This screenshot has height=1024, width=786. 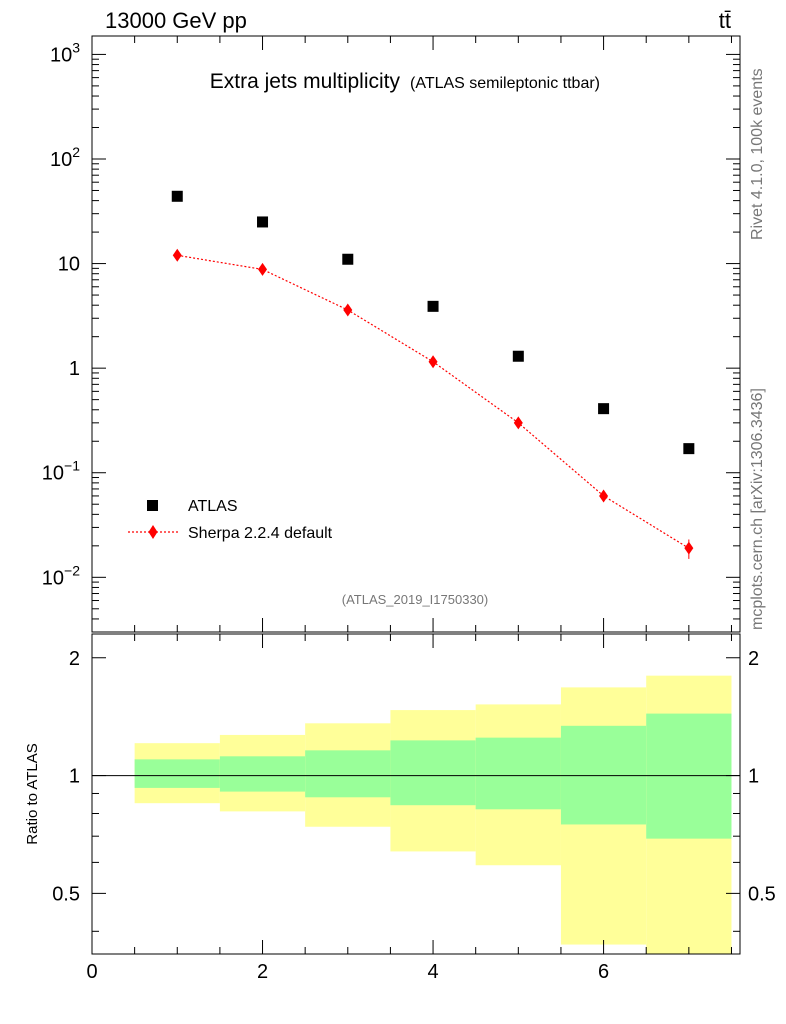 I want to click on main-ytick-label: 10², so click(x=65, y=157).